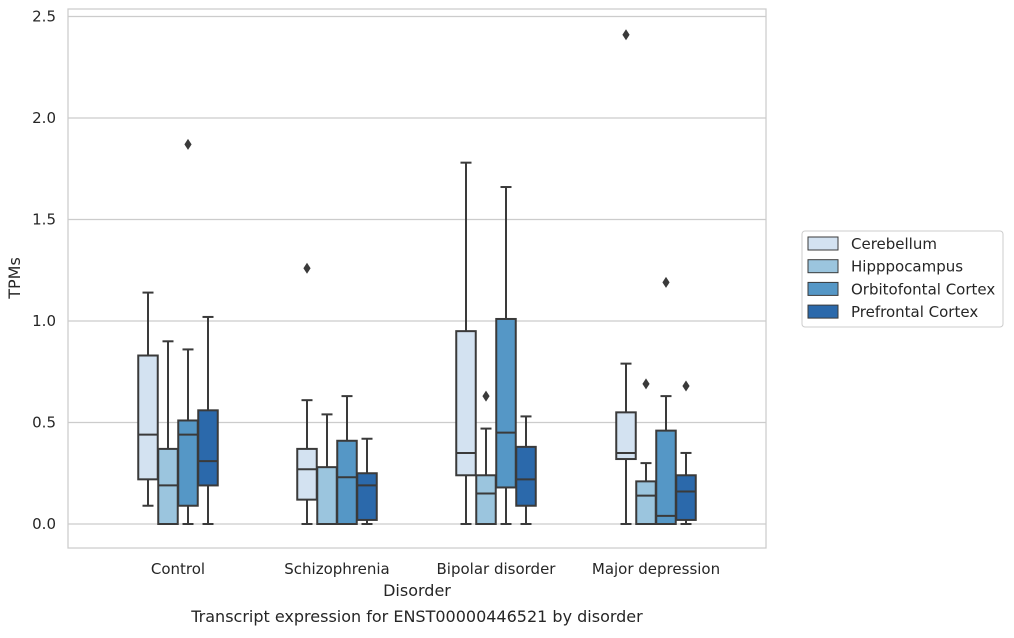  I want to click on legend-label: Orbitofontal Cortex, so click(923, 289).